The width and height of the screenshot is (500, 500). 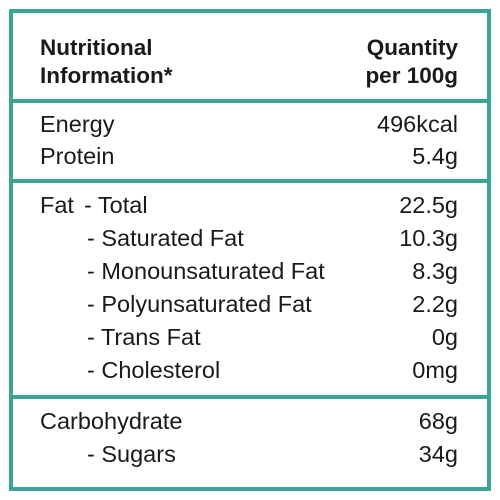 What do you see at coordinates (131, 454) in the screenshot?
I see `sugars-label: - Sugars` at bounding box center [131, 454].